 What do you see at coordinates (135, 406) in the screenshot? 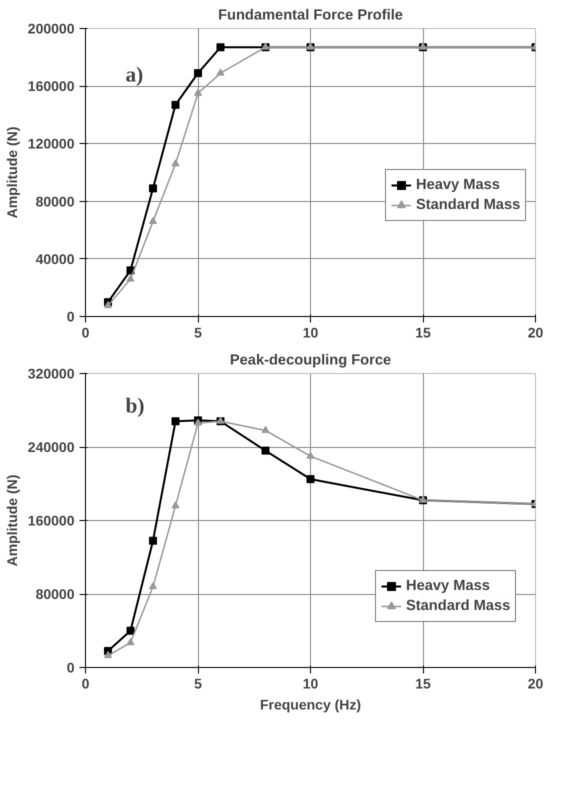
I see `annotation: b)` at bounding box center [135, 406].